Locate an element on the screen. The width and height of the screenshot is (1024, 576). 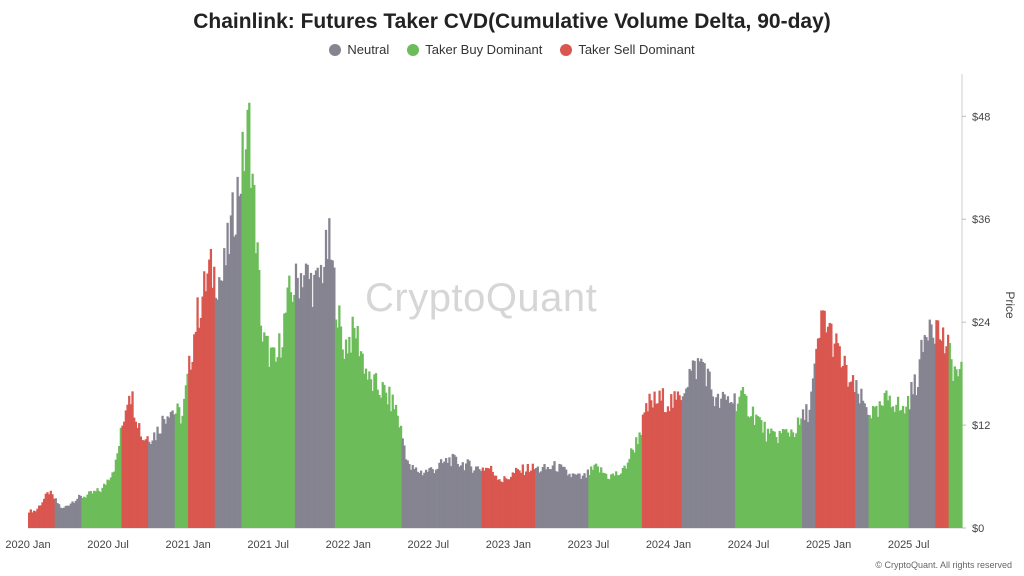
y-tick-label: $48 is located at coordinates (981, 117).